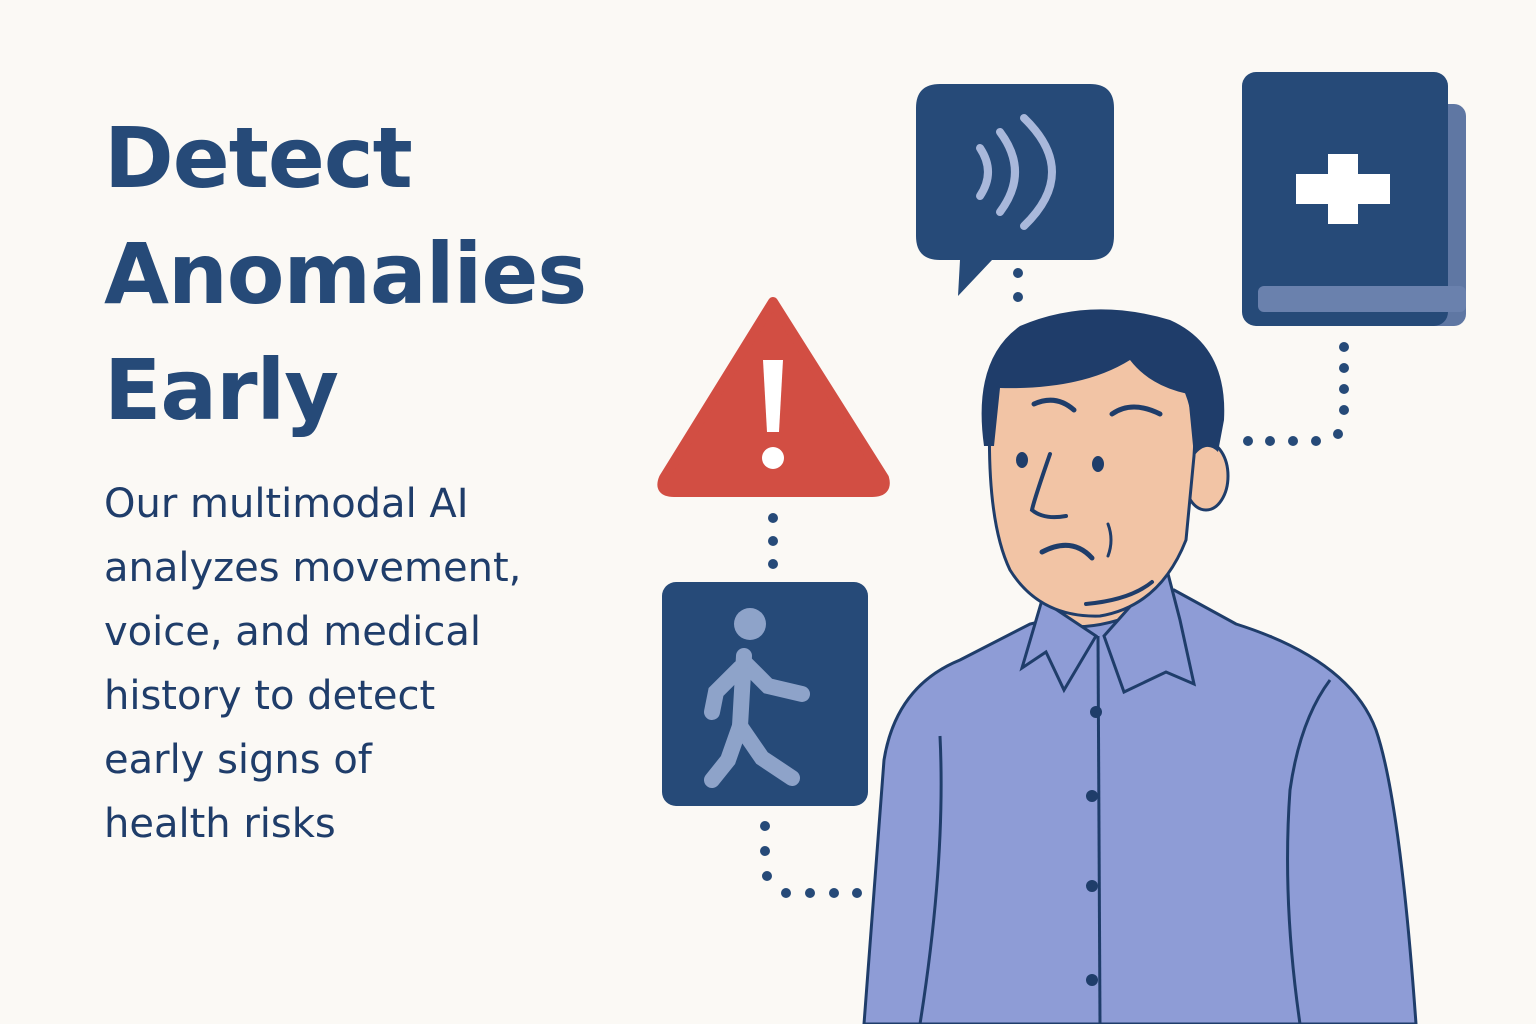 Image resolution: width=1536 pixels, height=1024 pixels. What do you see at coordinates (345, 274) in the screenshot?
I see `headline-line: Anomalies` at bounding box center [345, 274].